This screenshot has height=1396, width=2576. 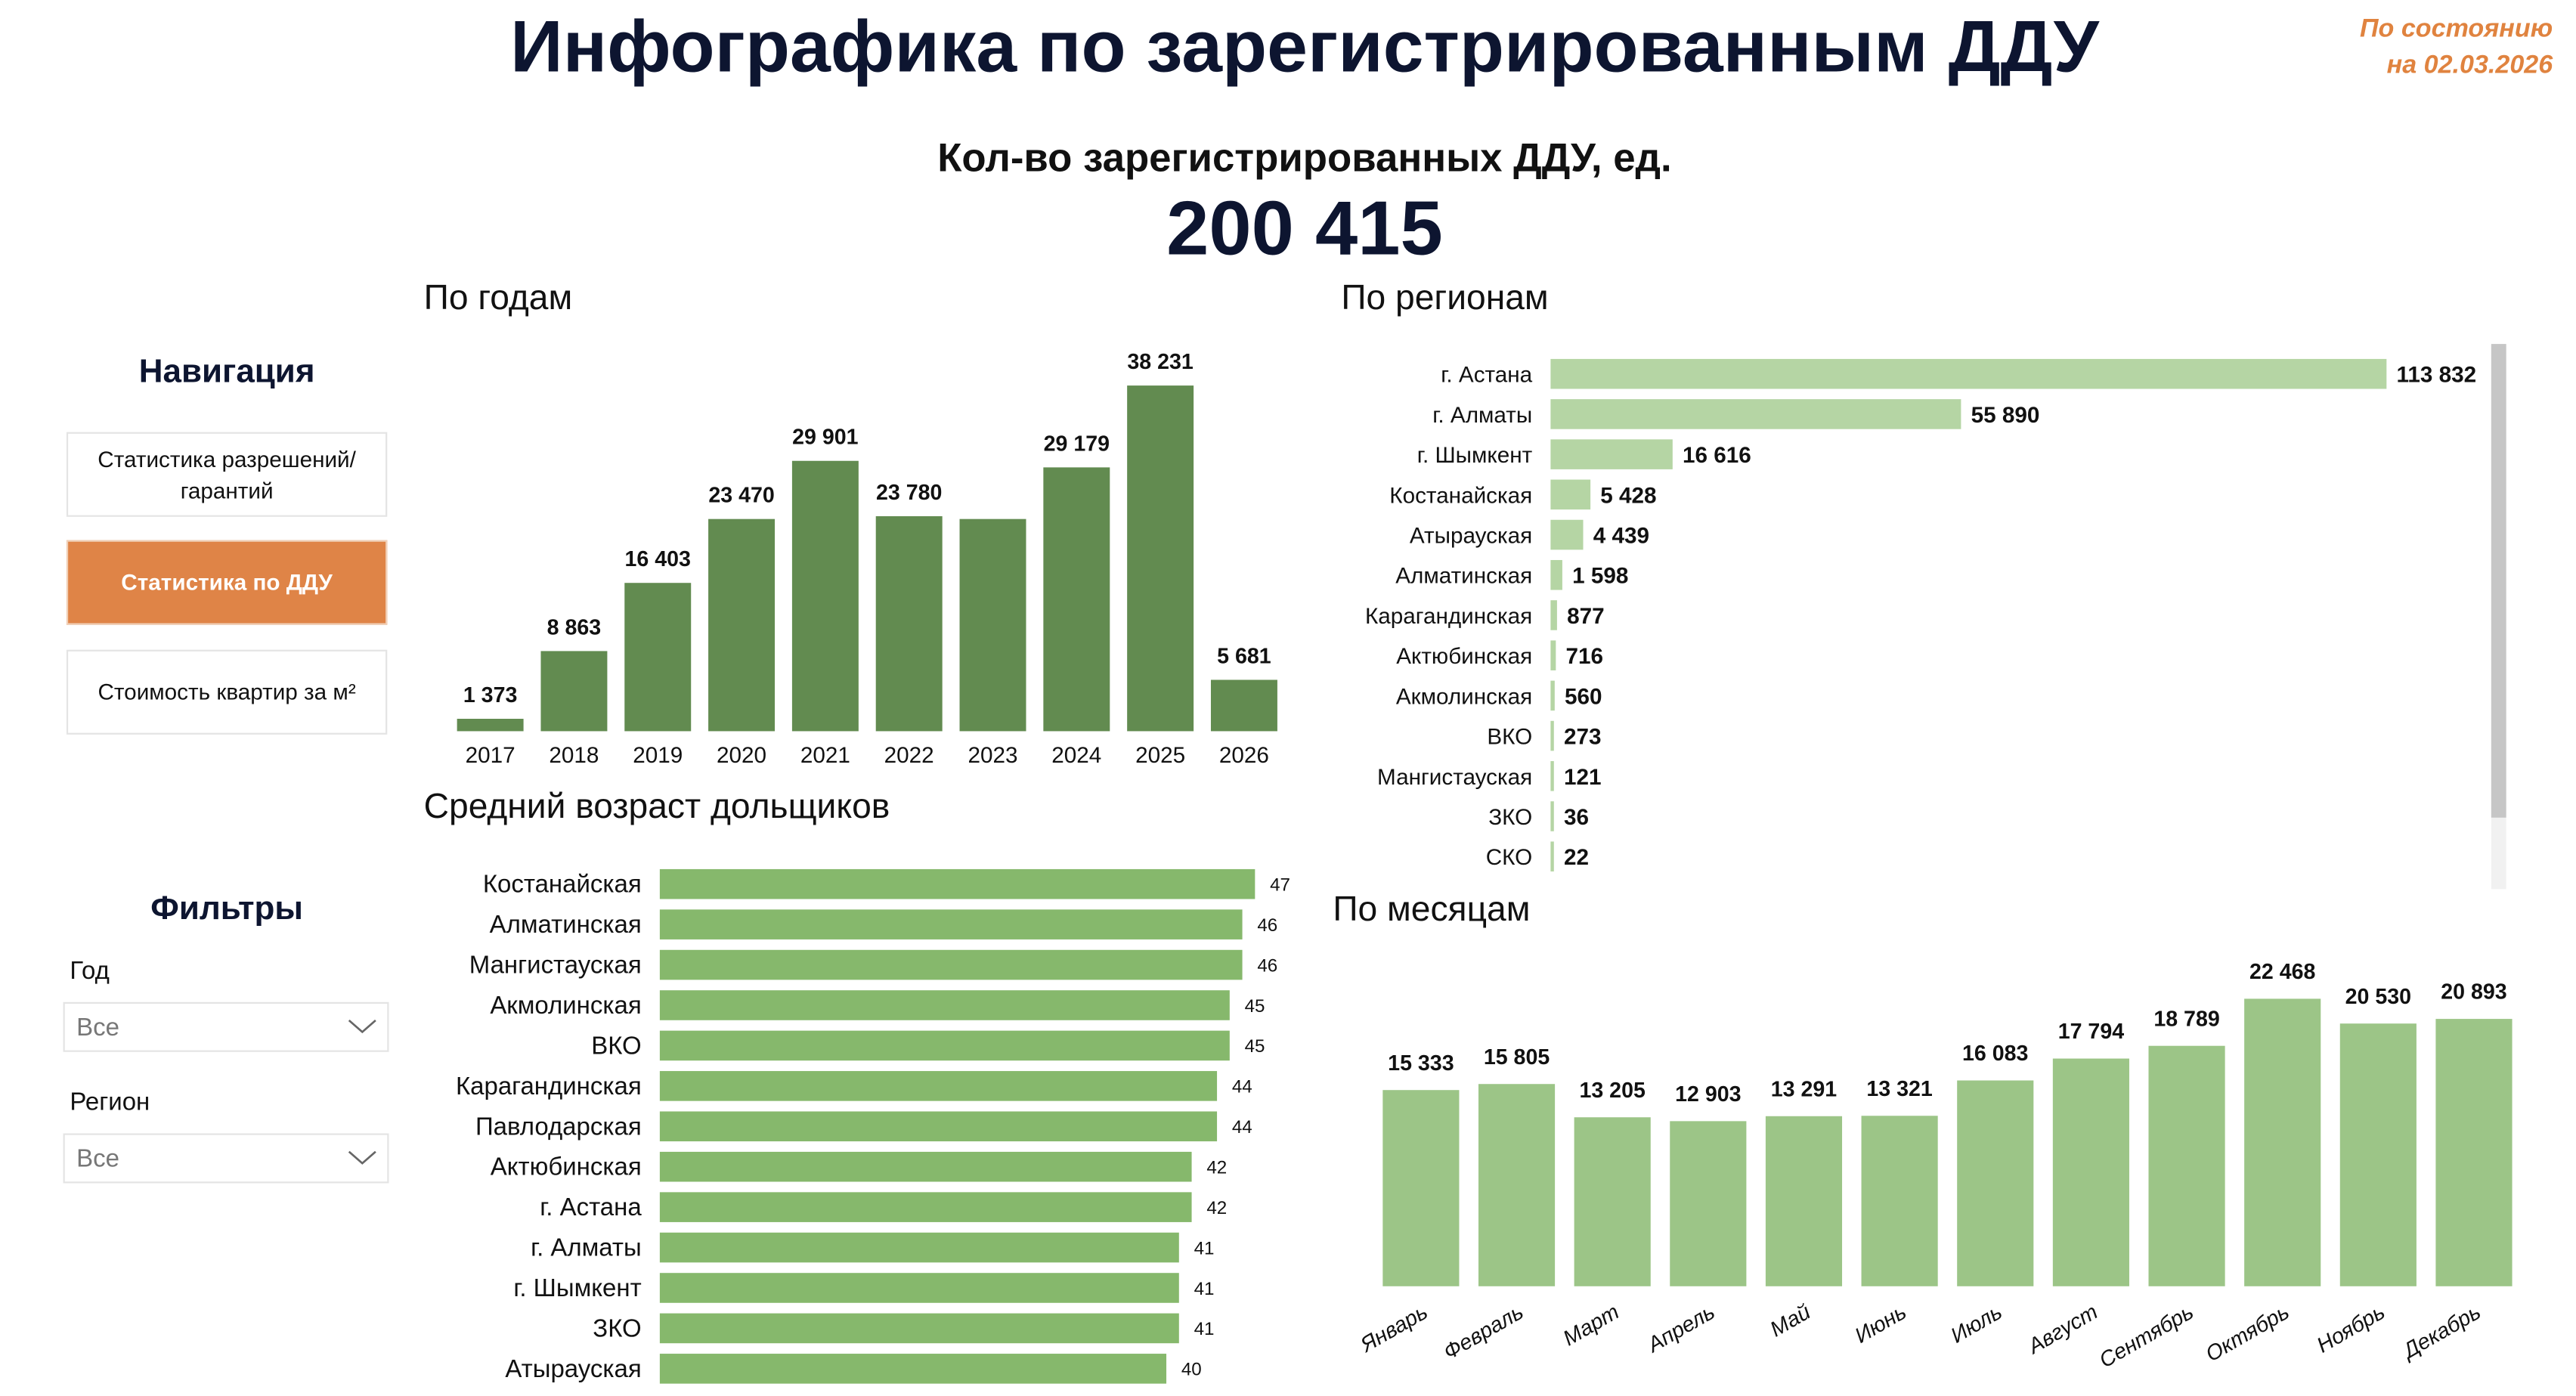 I want to click on region-value-label: 877, so click(x=1586, y=616).